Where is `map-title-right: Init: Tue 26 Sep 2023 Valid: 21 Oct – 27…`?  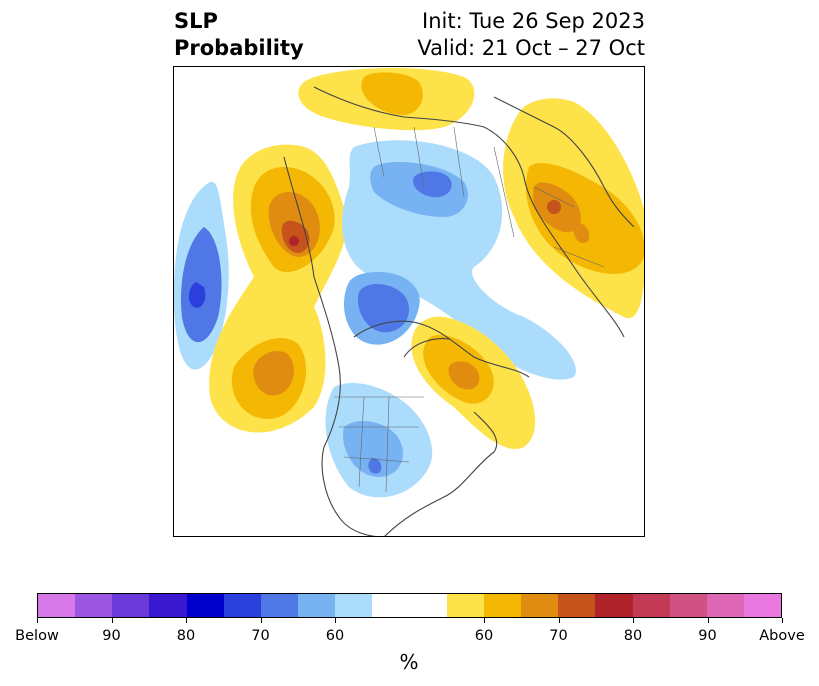
map-title-right: Init: Tue 26 Sep 2023 Valid: 21 Oct – 27… is located at coordinates (531, 35).